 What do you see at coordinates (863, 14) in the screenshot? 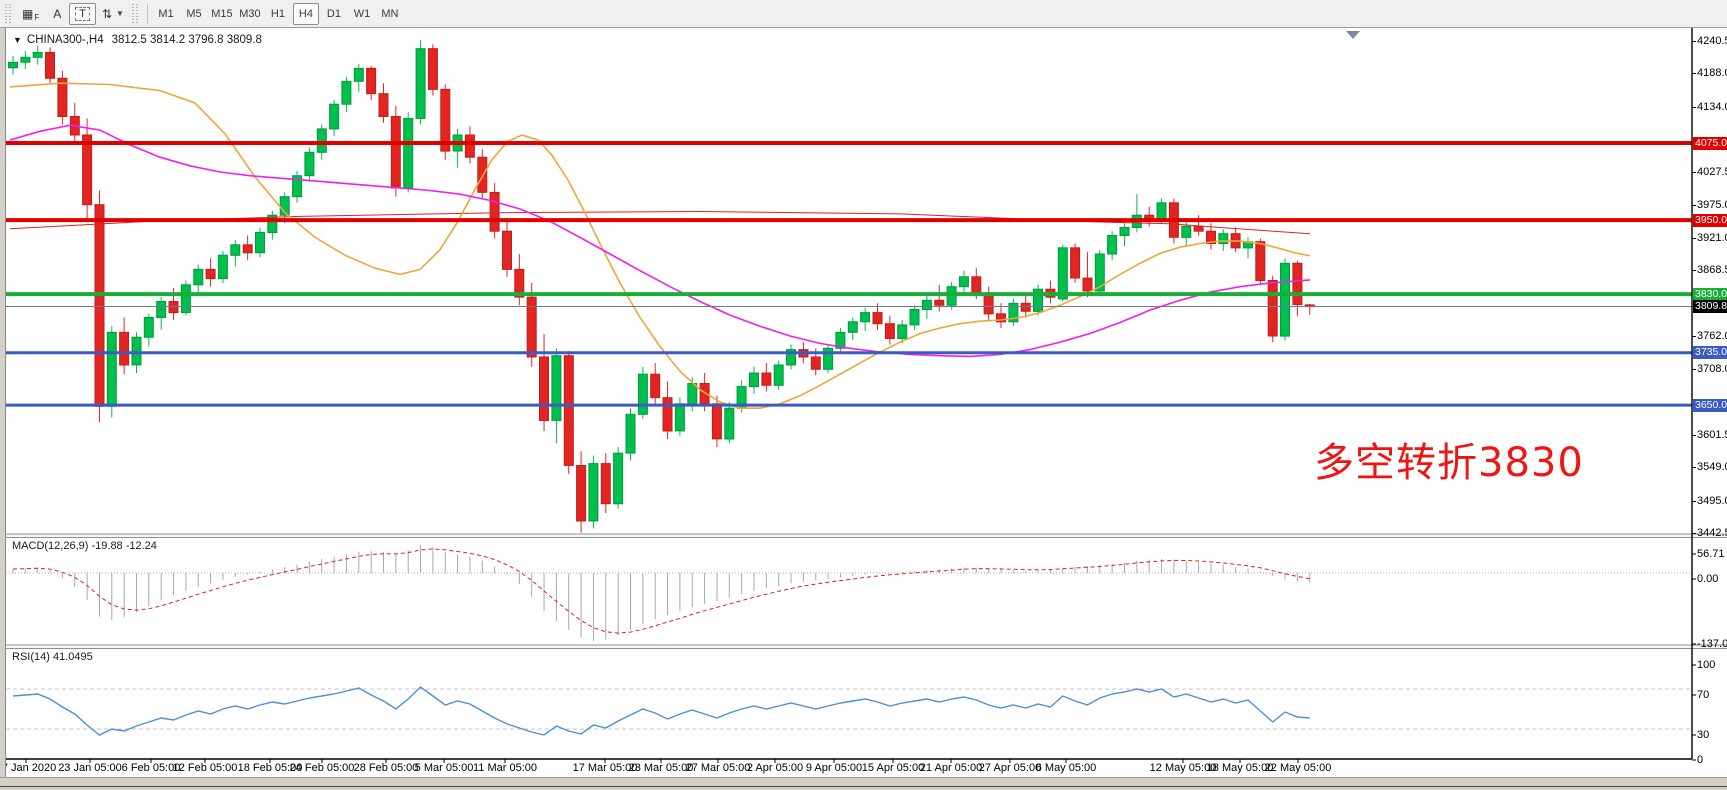
I see `toolbar: ▦ F A T ⇅ ▼ M1 M5 M15 M30 H1 H4 D1 W1 MN` at bounding box center [863, 14].